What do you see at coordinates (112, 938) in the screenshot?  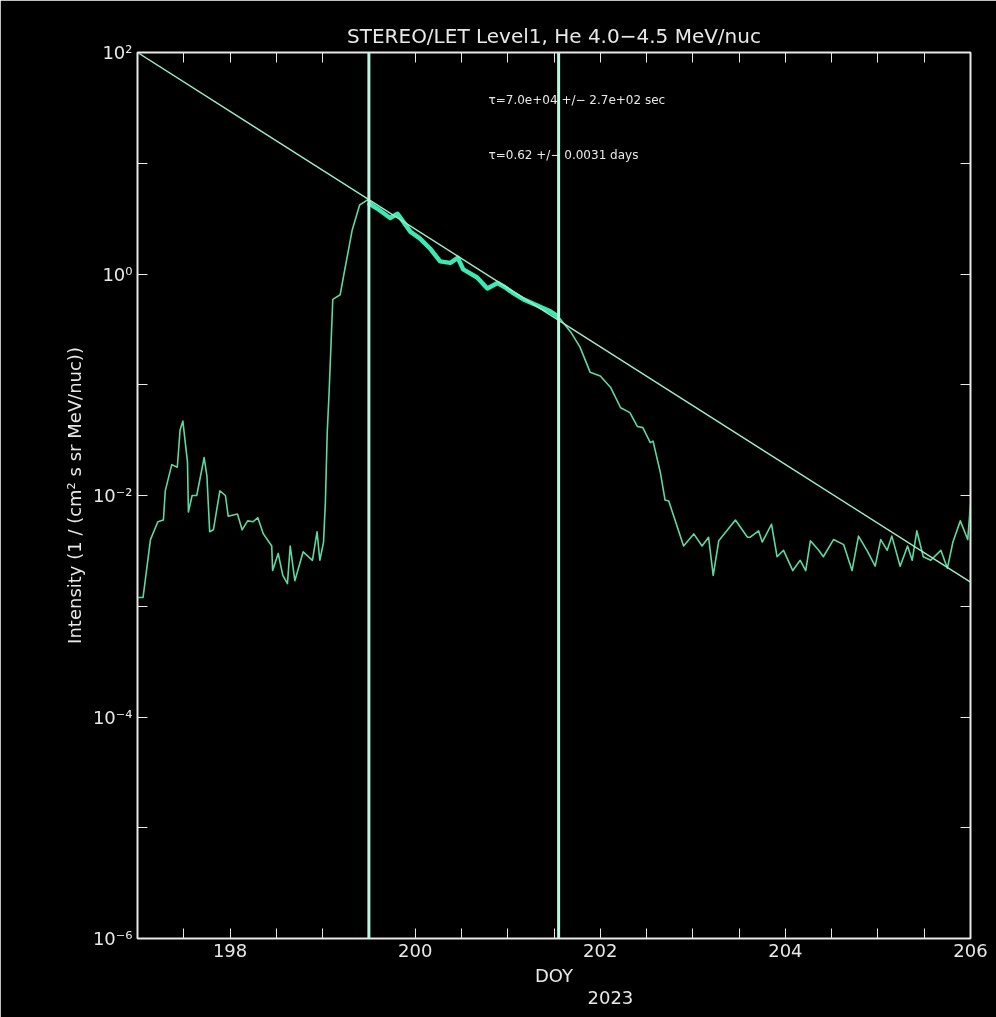 I see `y-tick-label: 10⁻⁶` at bounding box center [112, 938].